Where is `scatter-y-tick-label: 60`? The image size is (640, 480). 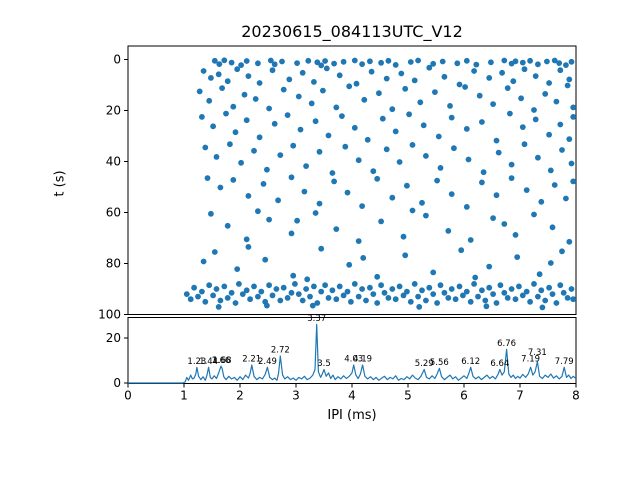
scatter-y-tick-label: 60 is located at coordinates (113, 213).